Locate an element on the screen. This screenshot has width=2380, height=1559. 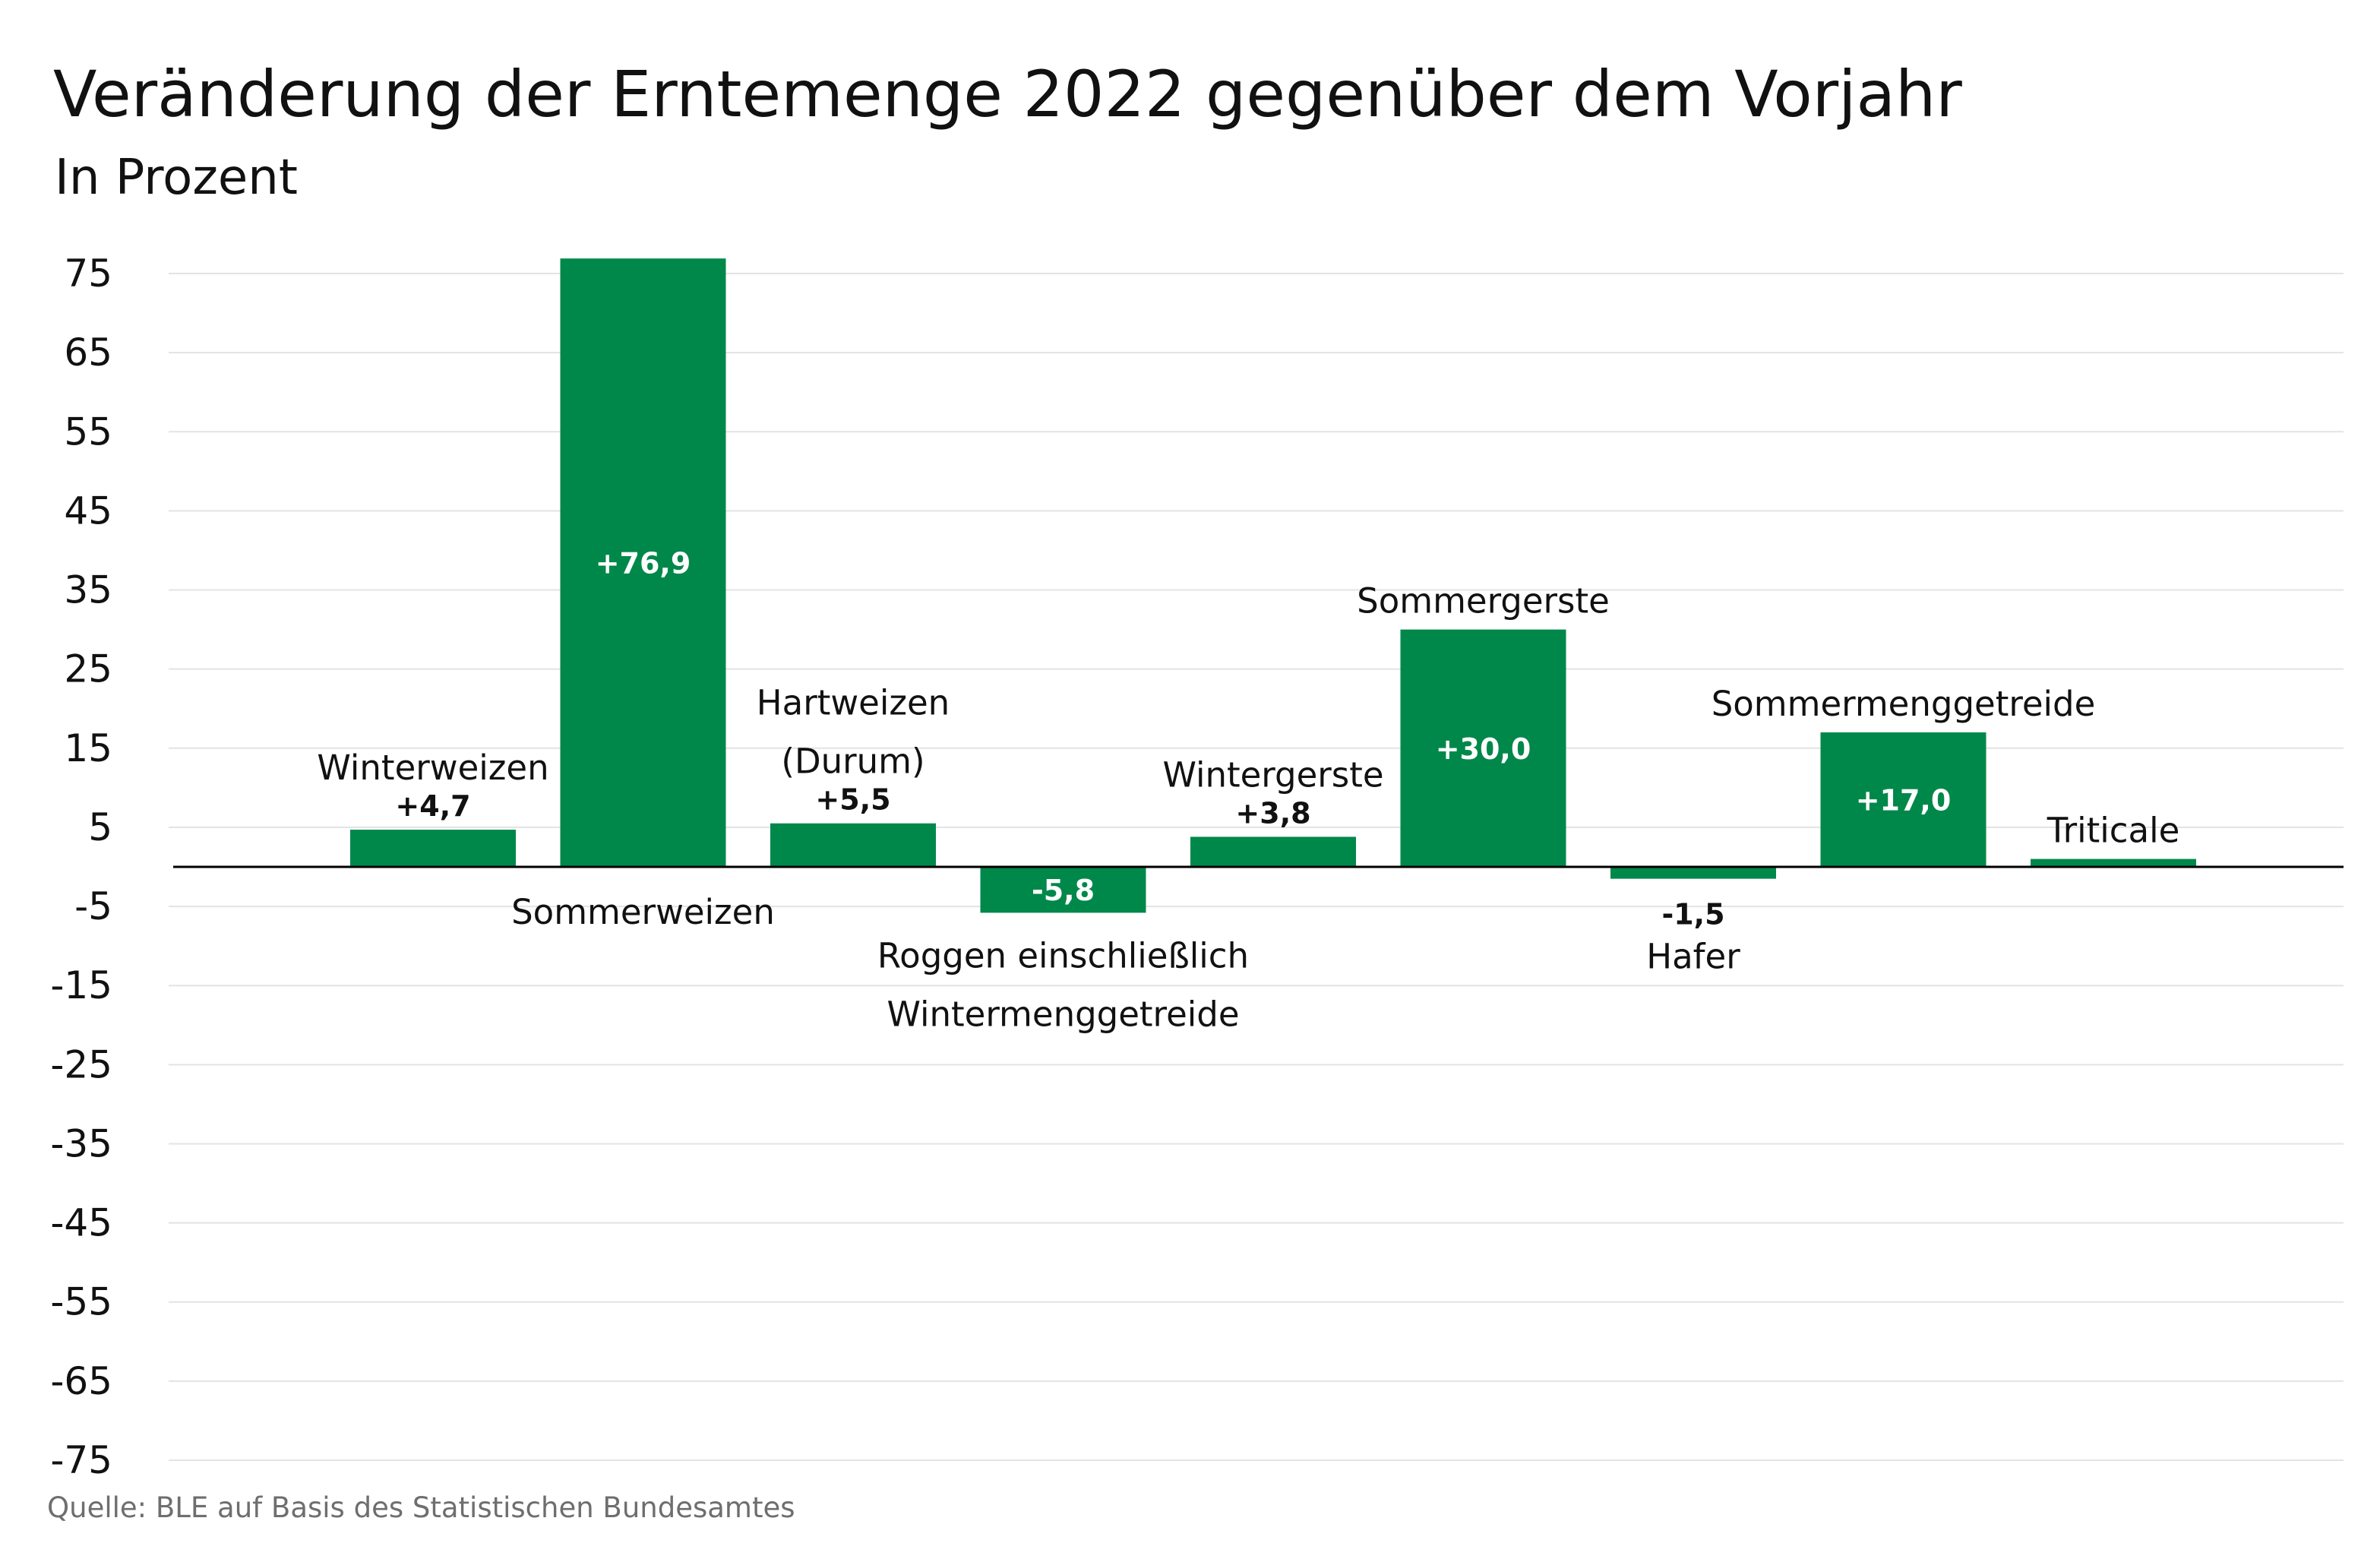
category-label: Sommermenggetreide is located at coordinates (1904, 704).